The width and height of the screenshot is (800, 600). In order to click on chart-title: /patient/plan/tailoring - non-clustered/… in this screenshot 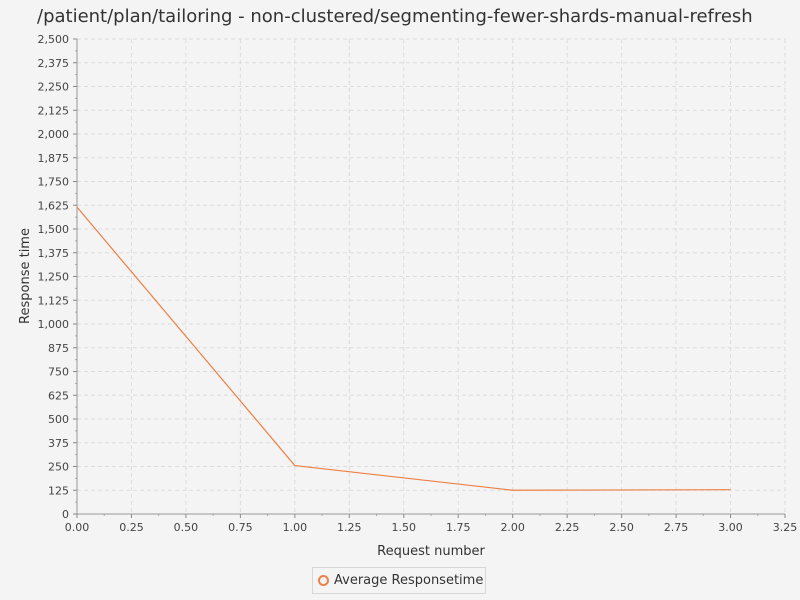, I will do `click(395, 16)`.